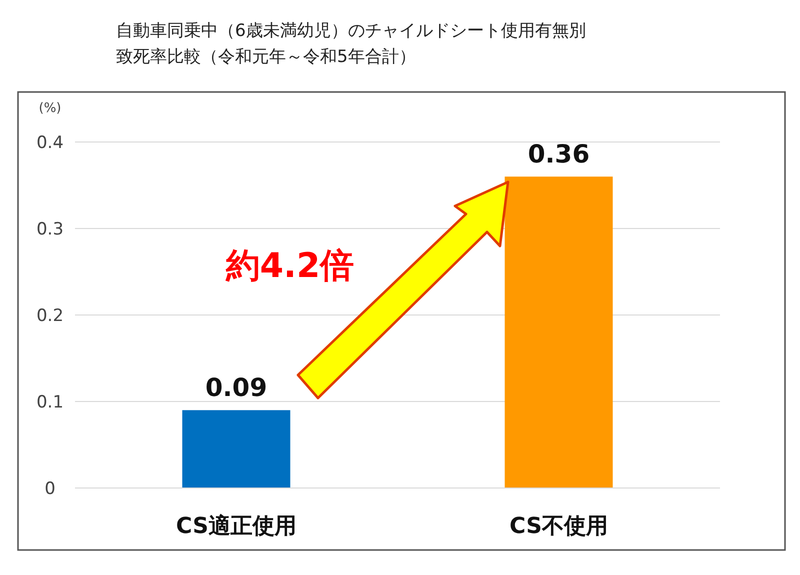 The width and height of the screenshot is (800, 575). What do you see at coordinates (559, 154) in the screenshot?
I see `data-label: 0.36` at bounding box center [559, 154].